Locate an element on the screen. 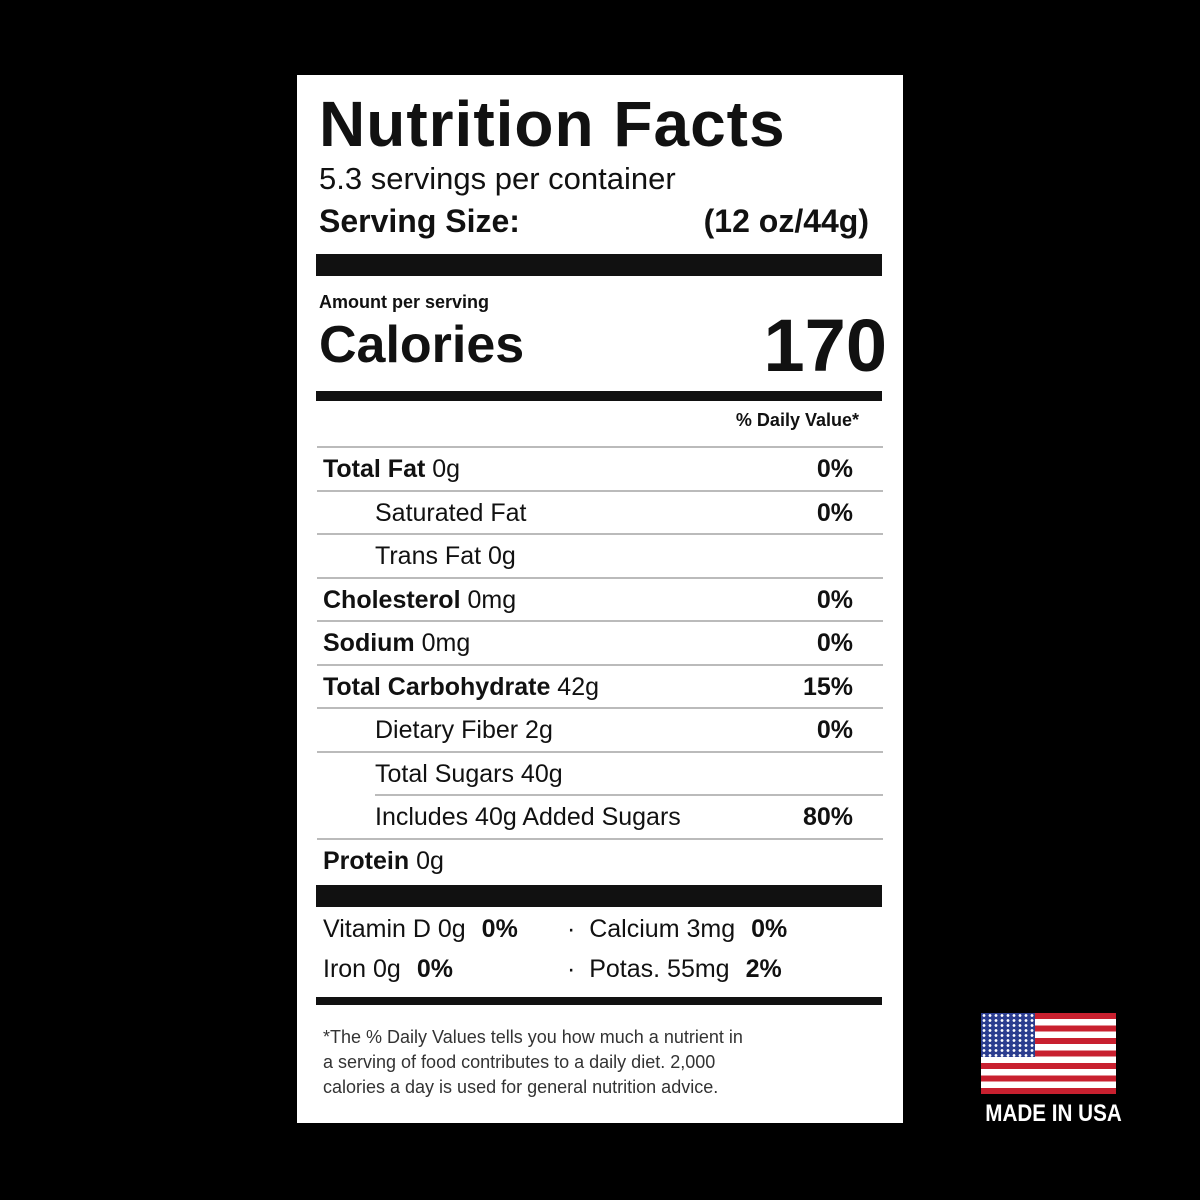  nutrient-name: Sodium is located at coordinates (369, 643).